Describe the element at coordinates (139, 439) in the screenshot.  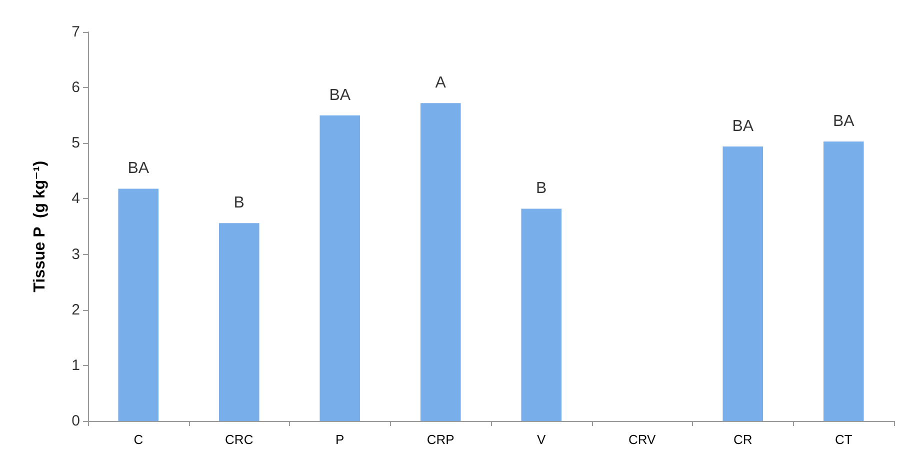
I see `x-tick-label: C` at that location.